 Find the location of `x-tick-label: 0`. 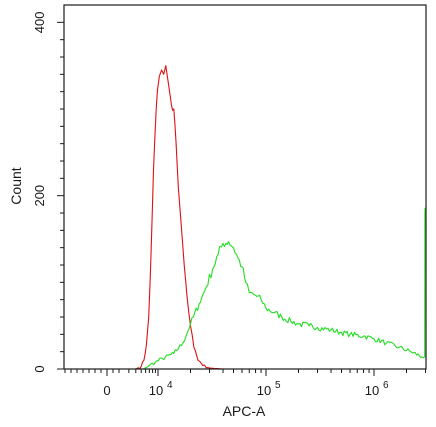

x-tick-label: 0 is located at coordinates (106, 390).